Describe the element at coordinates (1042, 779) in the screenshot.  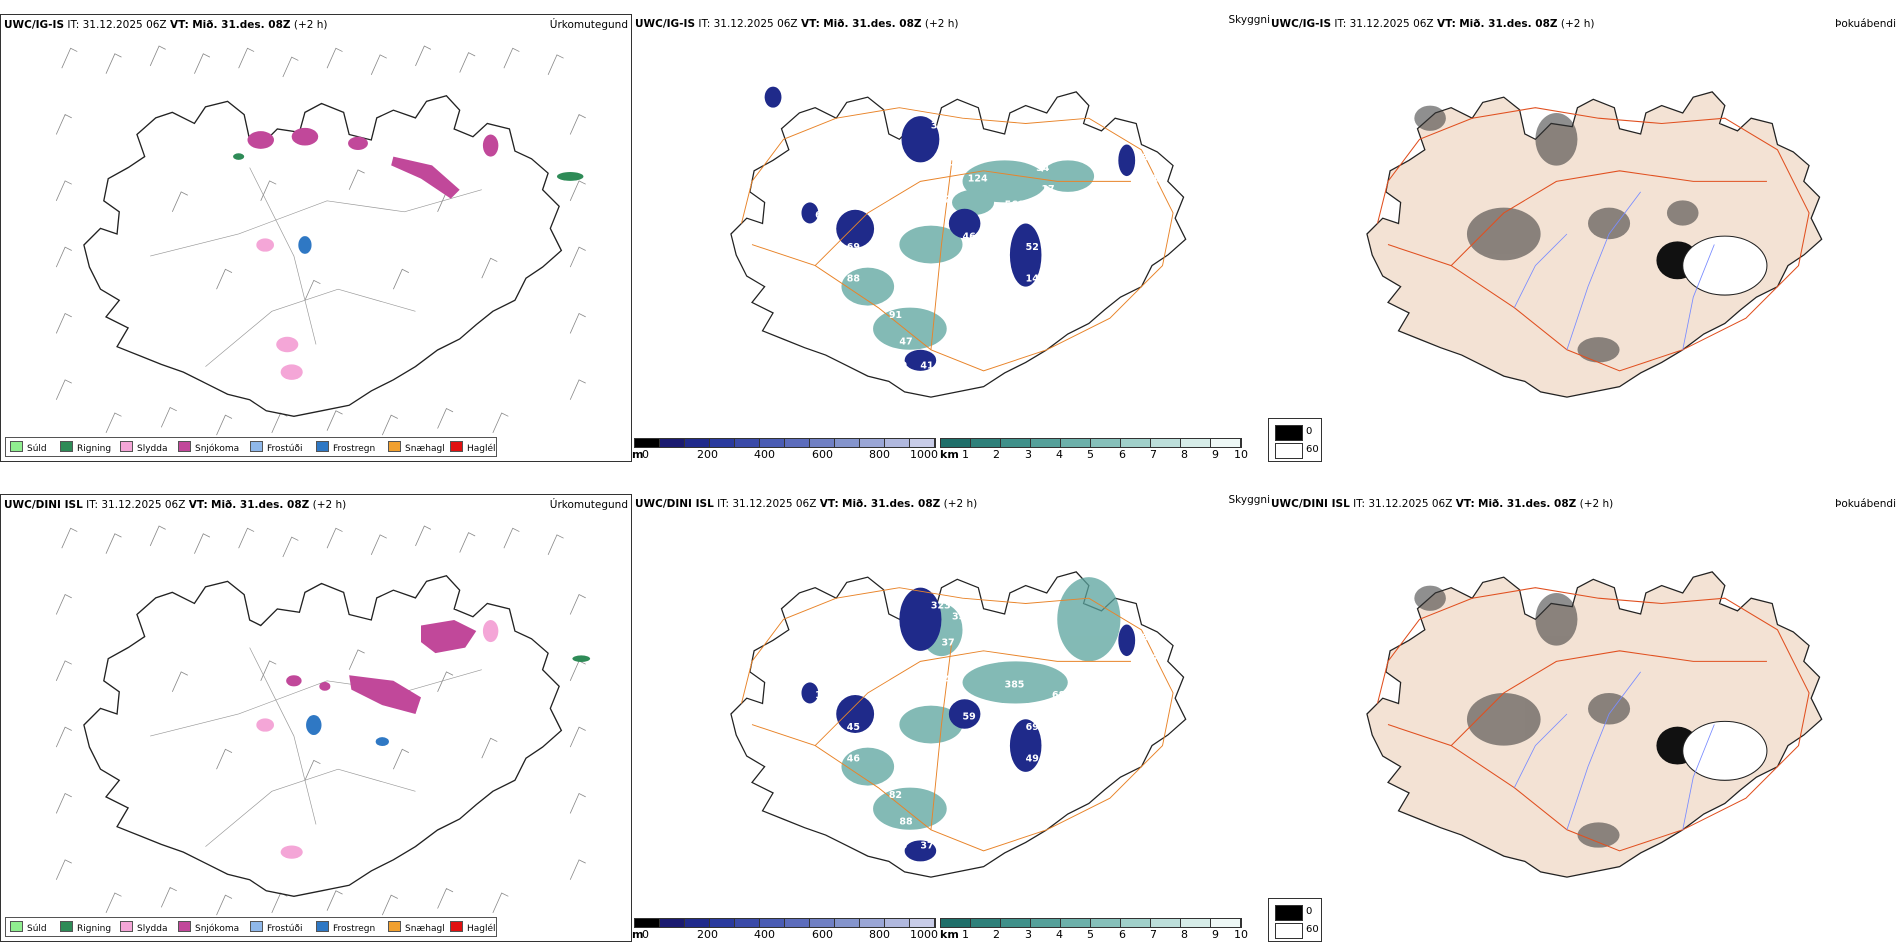
I see `cloud-base-value: 63` at that location.